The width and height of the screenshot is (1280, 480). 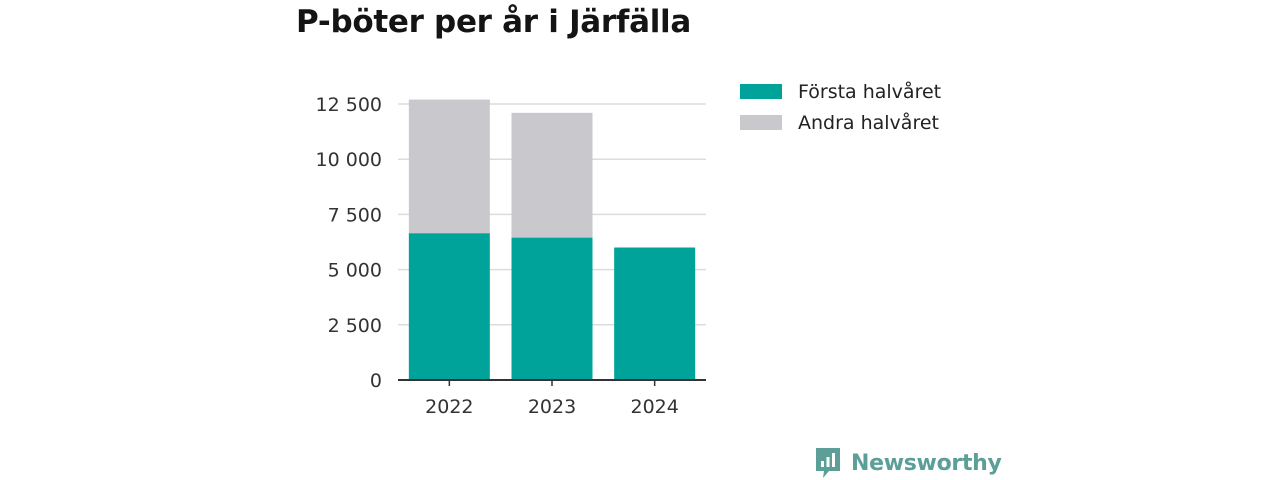 What do you see at coordinates (926, 463) in the screenshot?
I see `brand-name: Newsworthy` at bounding box center [926, 463].